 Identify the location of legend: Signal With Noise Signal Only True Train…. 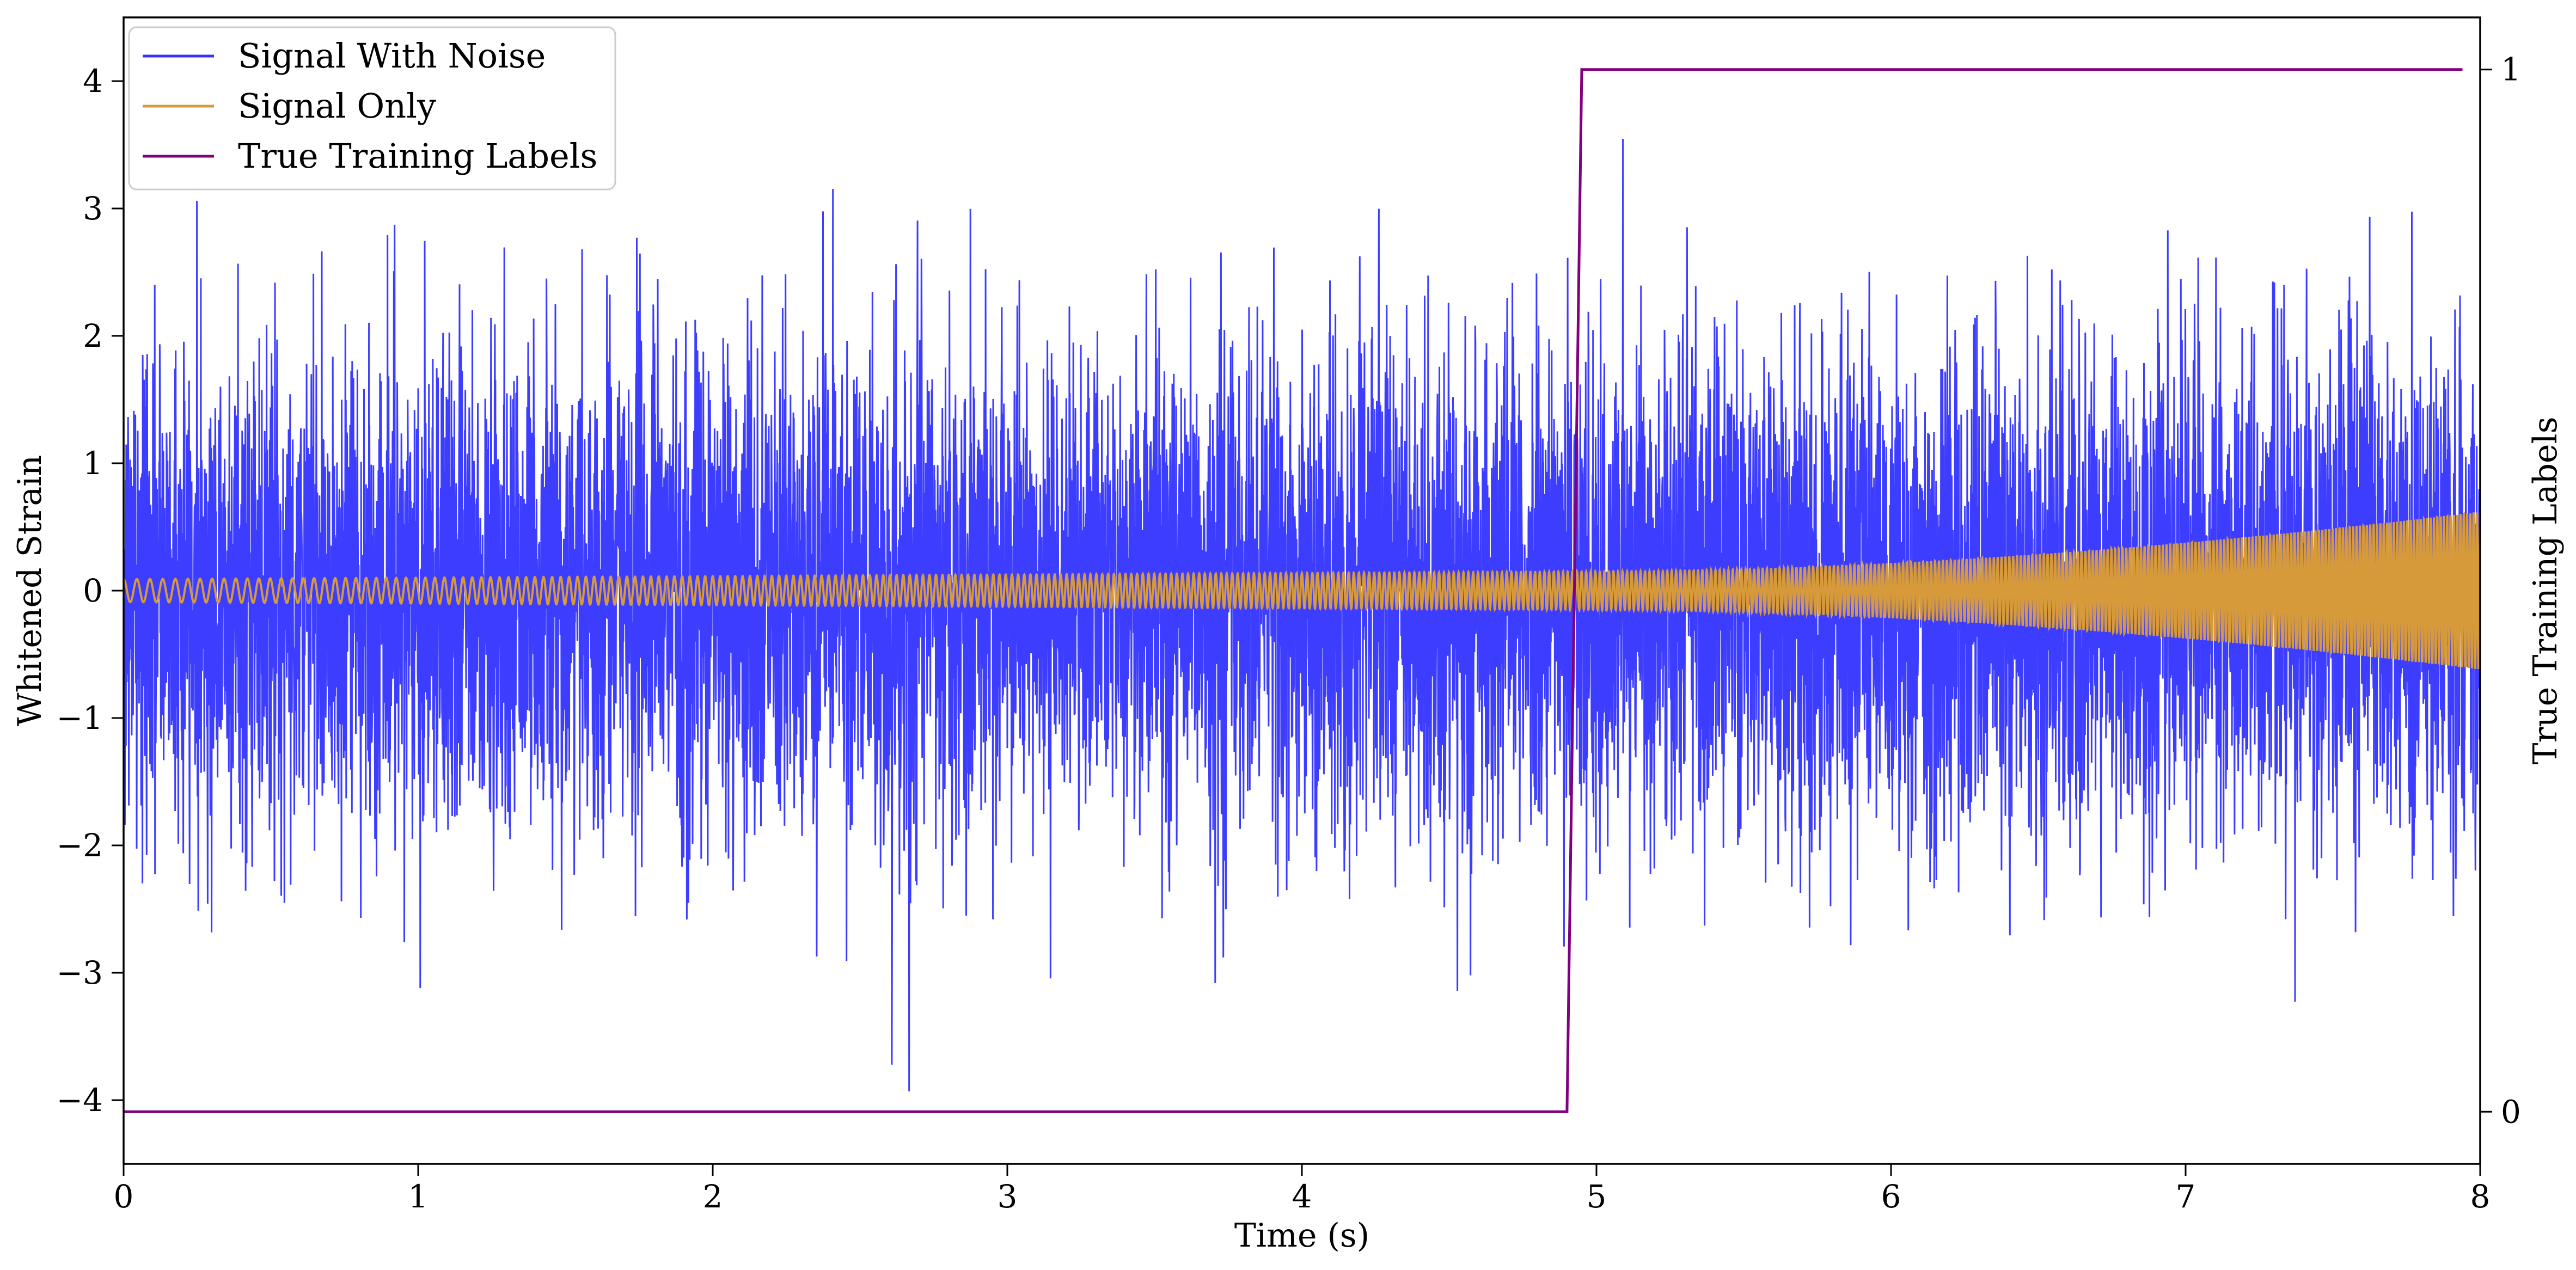
(372, 108).